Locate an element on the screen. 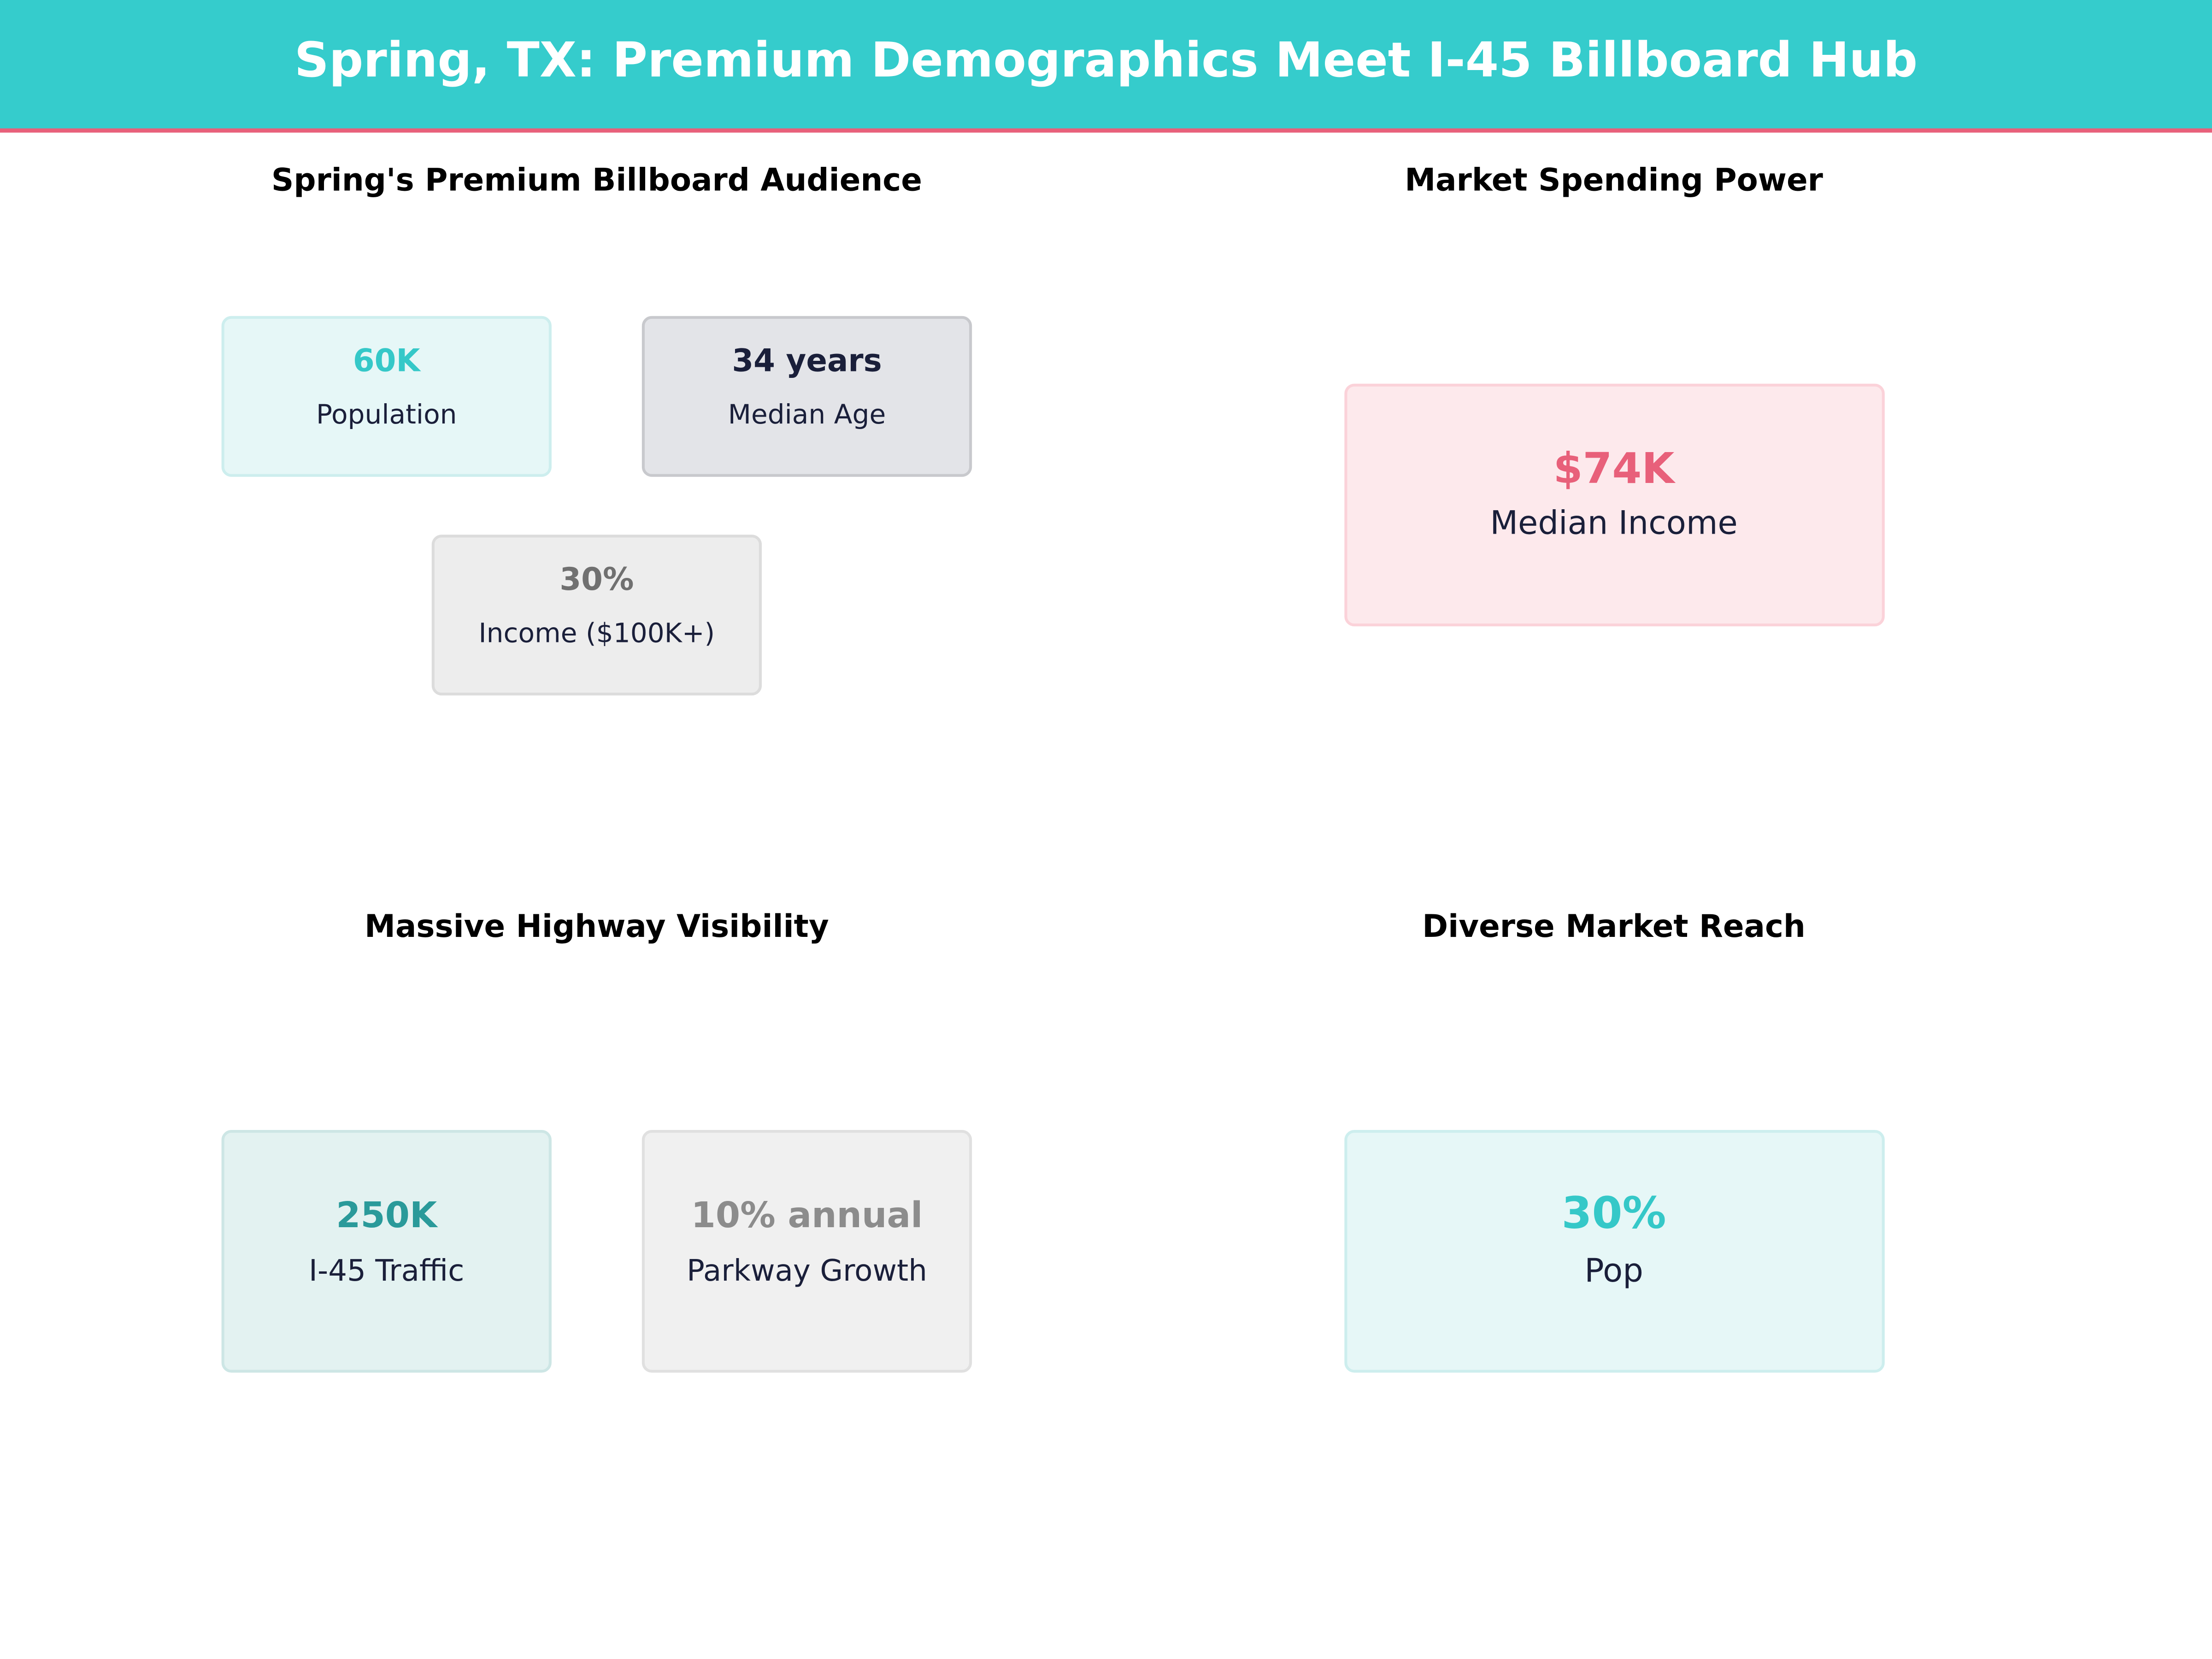 Image resolution: width=2212 pixels, height=1659 pixels. stat-value: $74K is located at coordinates (1614, 468).